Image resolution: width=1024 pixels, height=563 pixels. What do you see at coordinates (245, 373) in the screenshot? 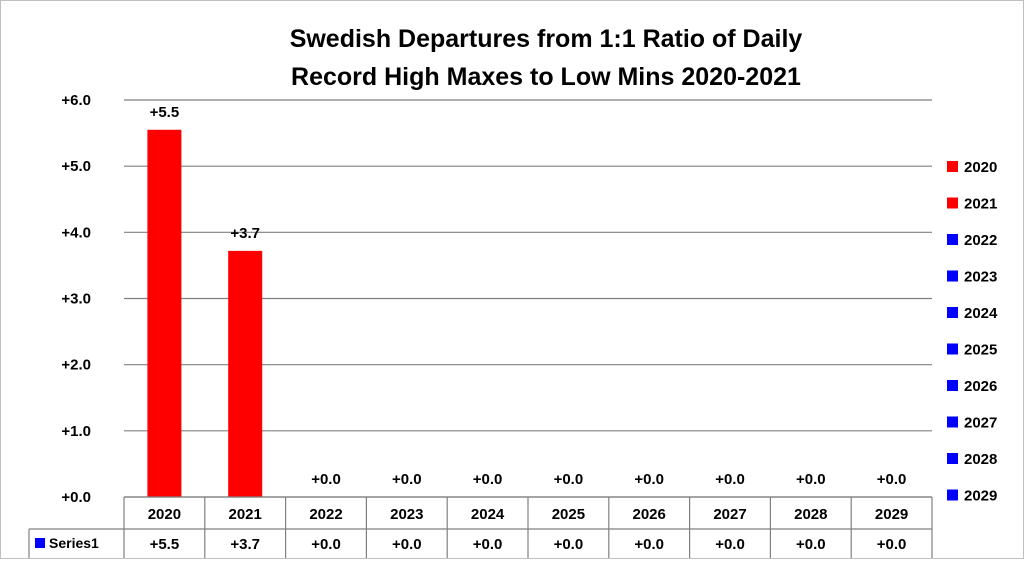
I see `bar-2021` at bounding box center [245, 373].